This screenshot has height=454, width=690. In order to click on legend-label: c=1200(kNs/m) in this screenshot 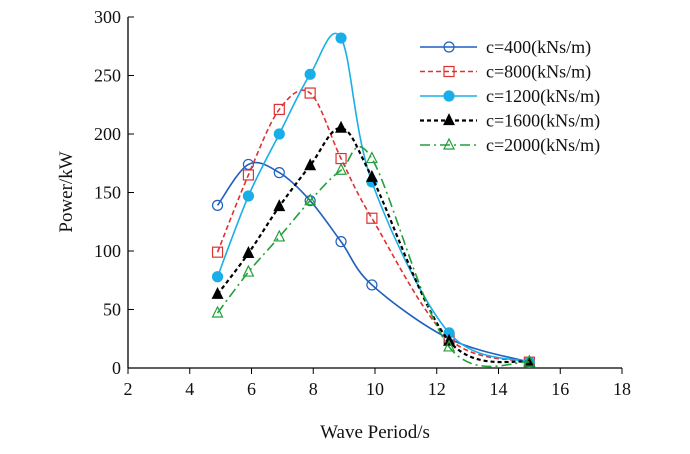, I will do `click(543, 96)`.